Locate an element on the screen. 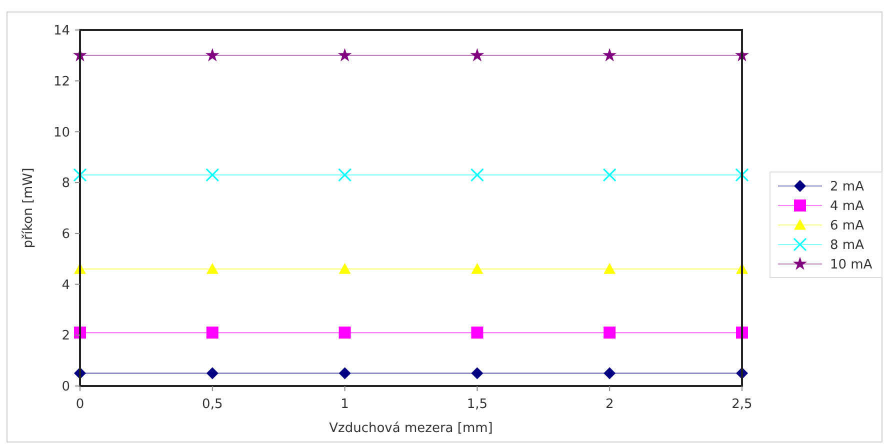 This screenshot has width=885, height=444. y-tick-label: 12 is located at coordinates (61, 82).